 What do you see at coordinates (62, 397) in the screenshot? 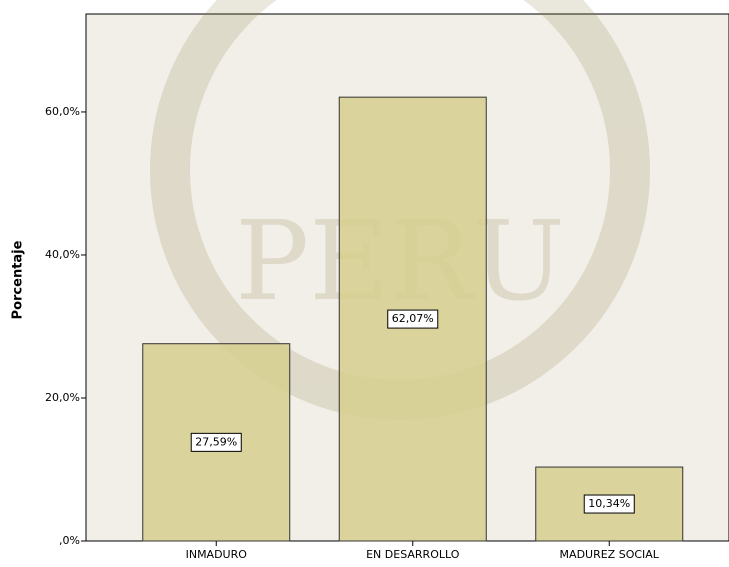
I see `y-tick-label: 20,0%` at bounding box center [62, 397].